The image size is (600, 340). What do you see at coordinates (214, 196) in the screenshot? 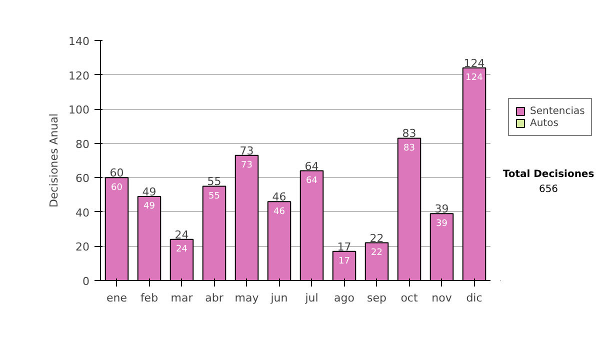
I see `data-label: 55` at bounding box center [214, 196].